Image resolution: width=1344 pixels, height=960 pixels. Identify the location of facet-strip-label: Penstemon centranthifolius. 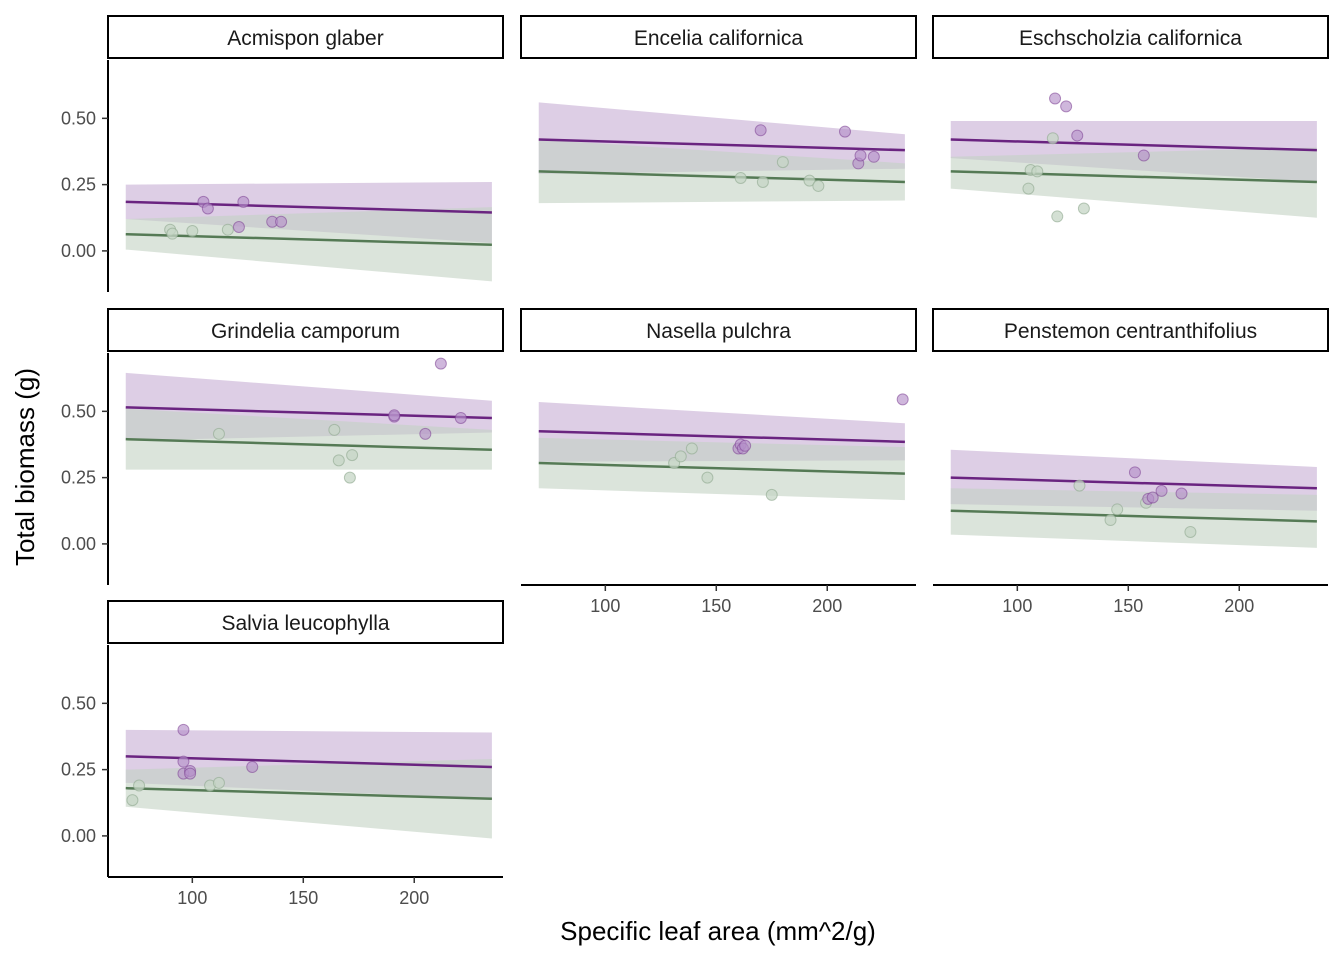
(1130, 331).